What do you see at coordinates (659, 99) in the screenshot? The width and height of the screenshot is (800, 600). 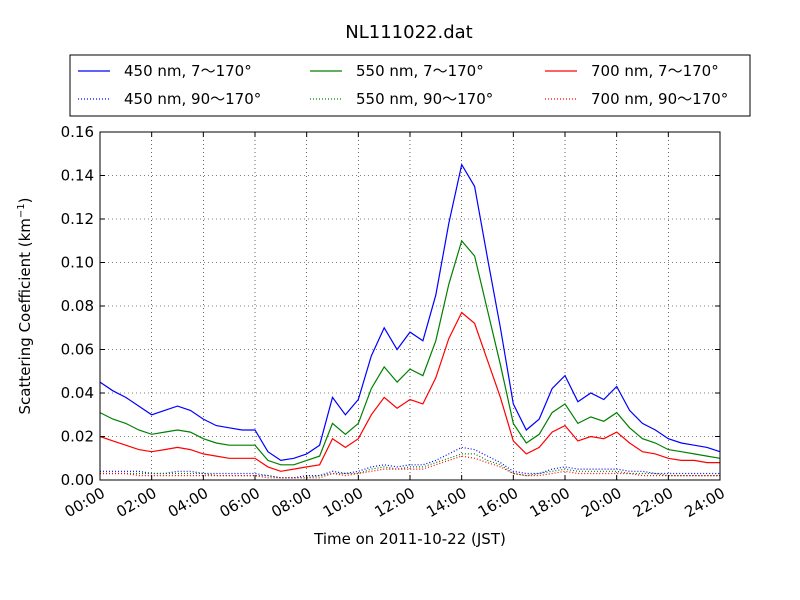 I see `legend-label: 700 nm, 90～170°` at bounding box center [659, 99].